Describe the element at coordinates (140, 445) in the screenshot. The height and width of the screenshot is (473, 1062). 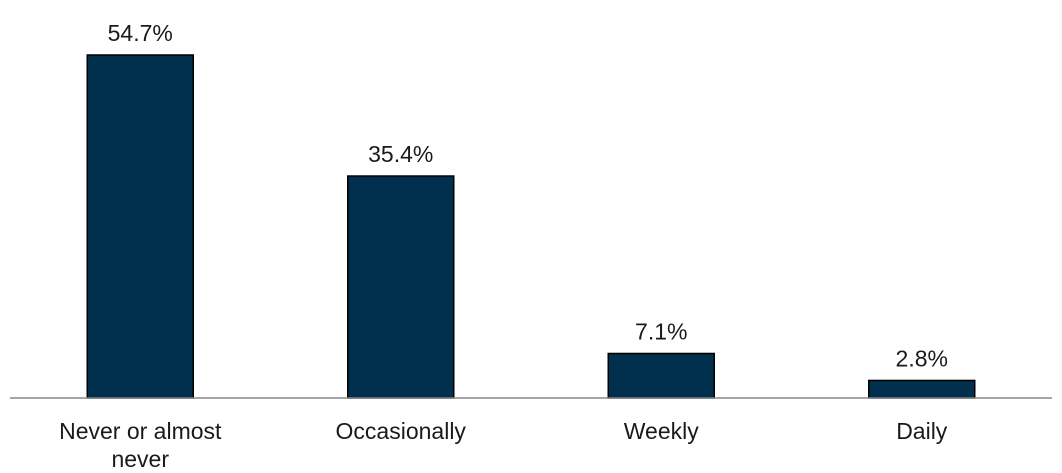
I see `category-label-0: Never or almost never` at that location.